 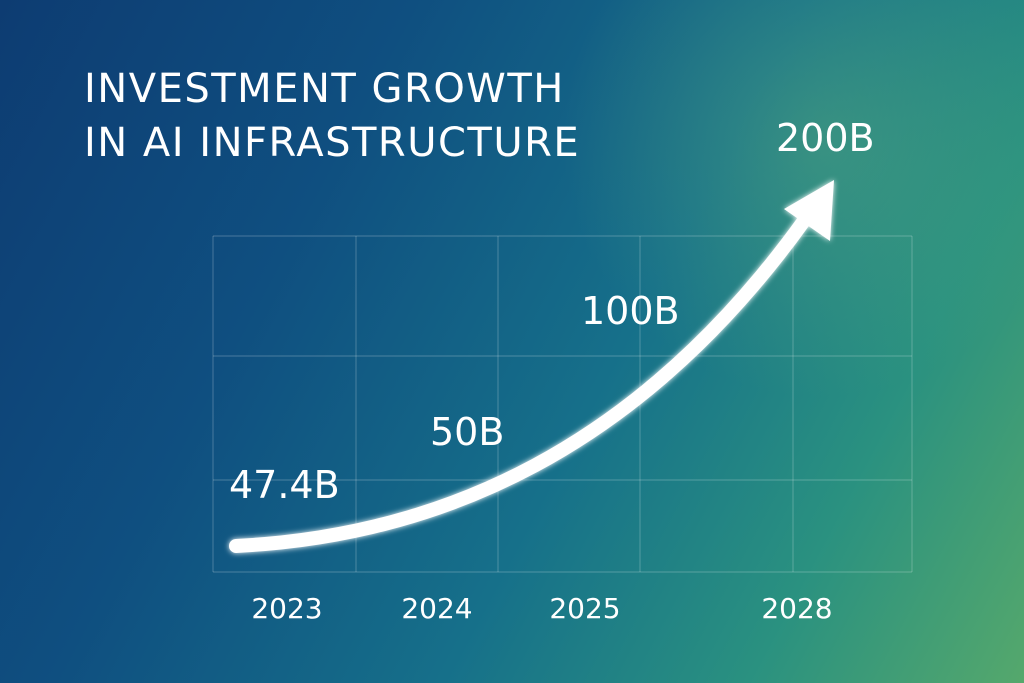 What do you see at coordinates (332, 116) in the screenshot?
I see `chart-title: INVESTMENT GROWTH IN AI INFRASTRUCTURE` at bounding box center [332, 116].